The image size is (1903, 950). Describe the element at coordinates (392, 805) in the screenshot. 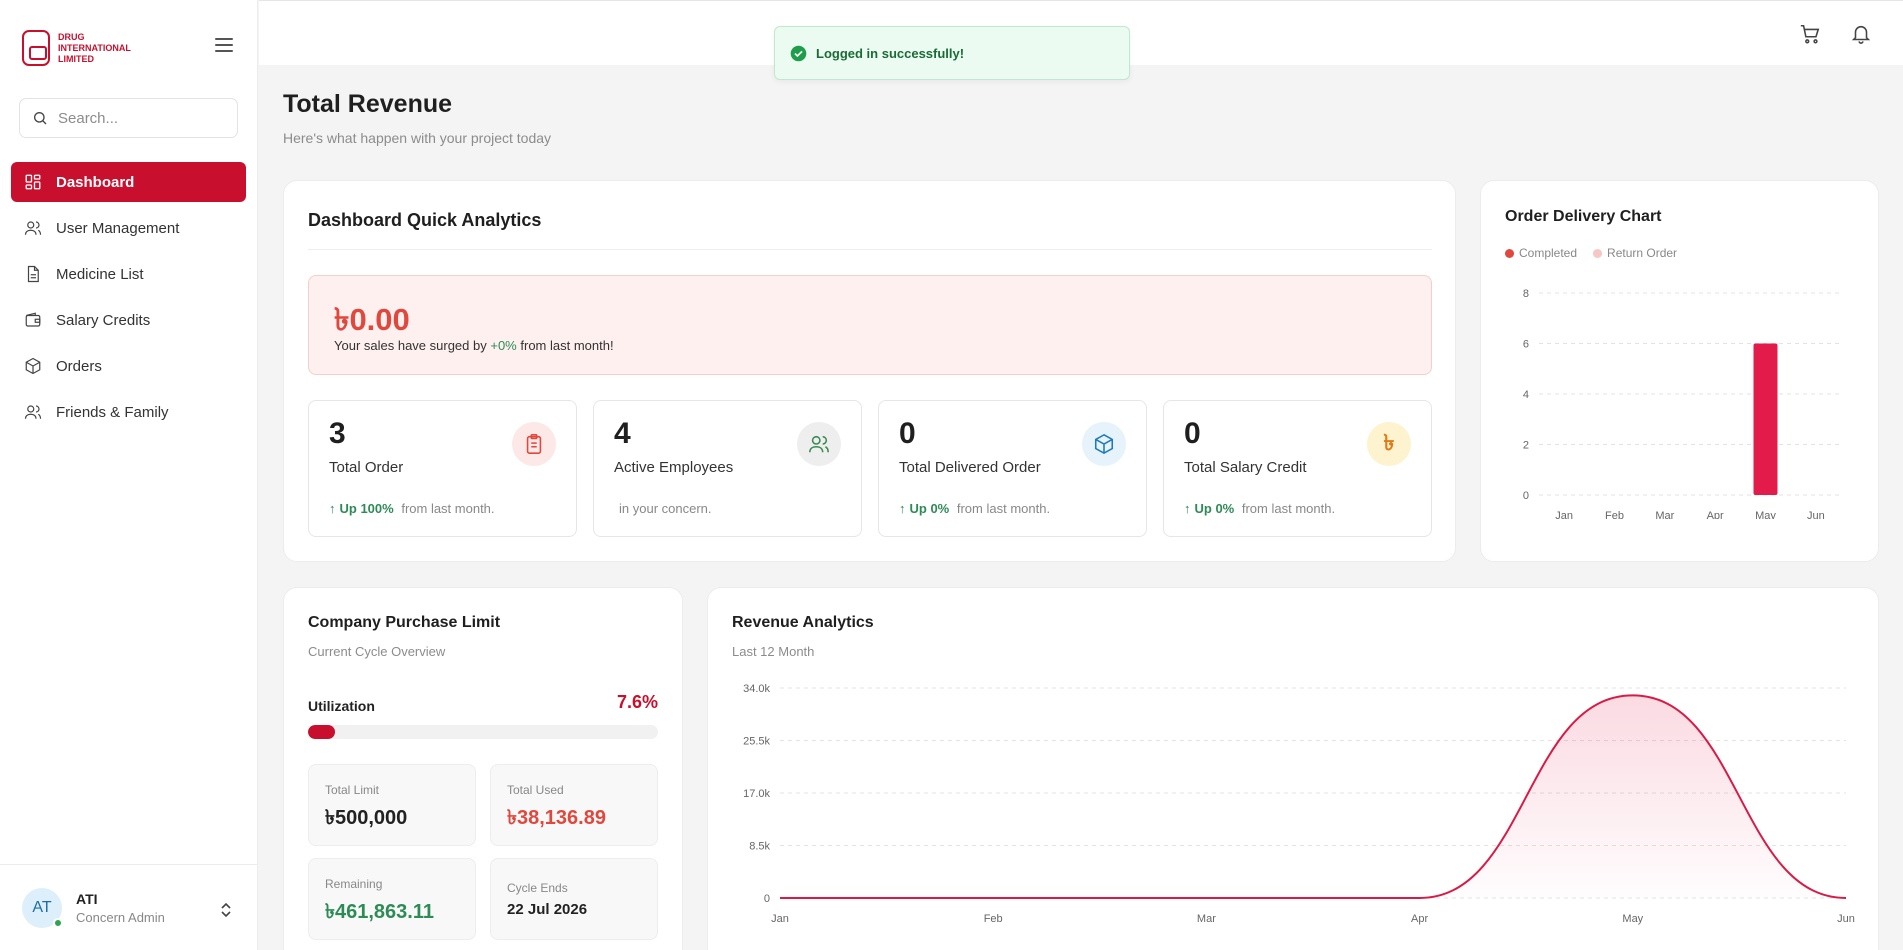

I see `total-limit-box: Total Limit ৳500,000` at that location.